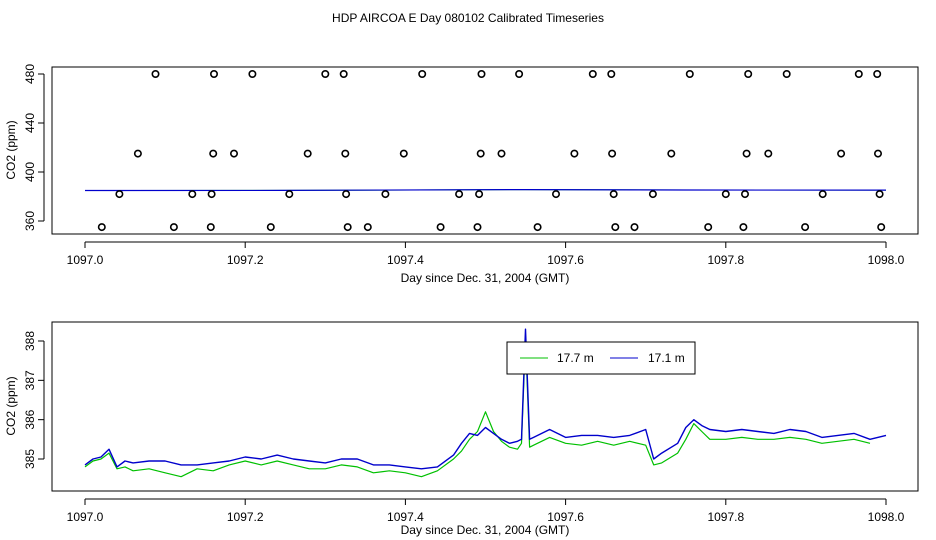  Describe the element at coordinates (11, 405) in the screenshot. I see `bottom-y-axis-label: CO2 (ppm)` at that location.